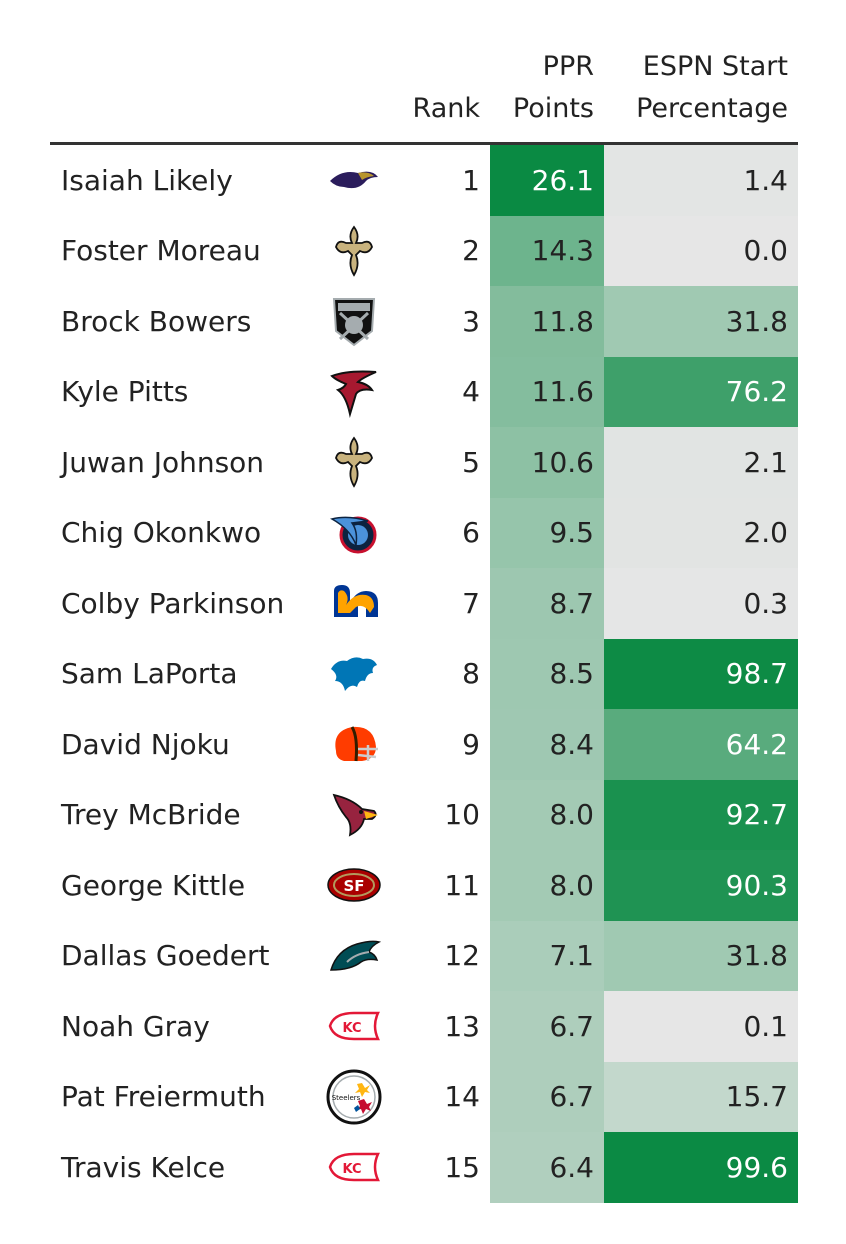 The width and height of the screenshot is (846, 1244). I want to click on player-name: Noah Gray, so click(135, 1026).